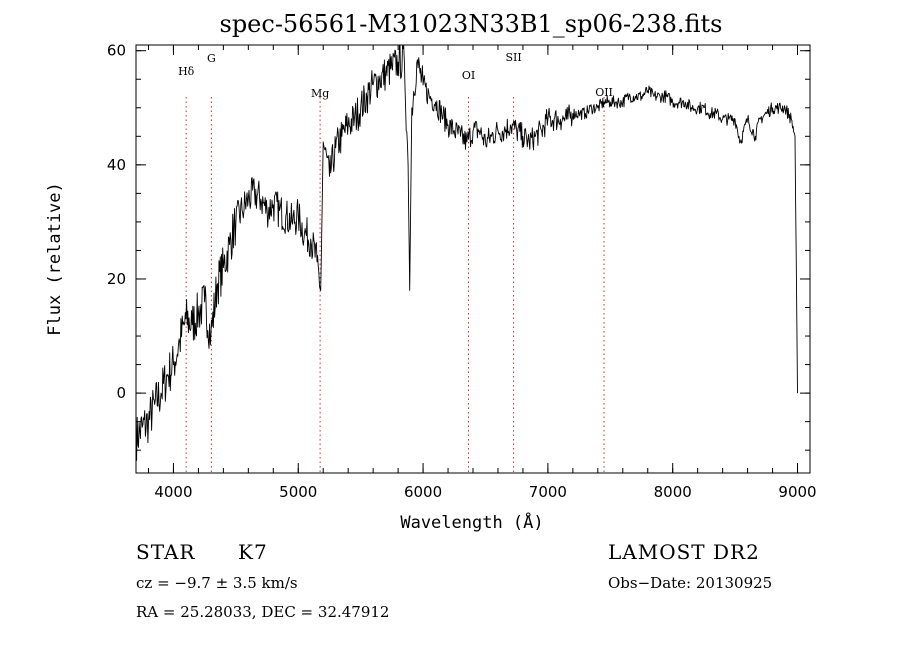 Image resolution: width=900 pixels, height=650 pixels. I want to click on chart-title: spec-56561-M31023N33B1_sp06-238.fits, so click(471, 24).